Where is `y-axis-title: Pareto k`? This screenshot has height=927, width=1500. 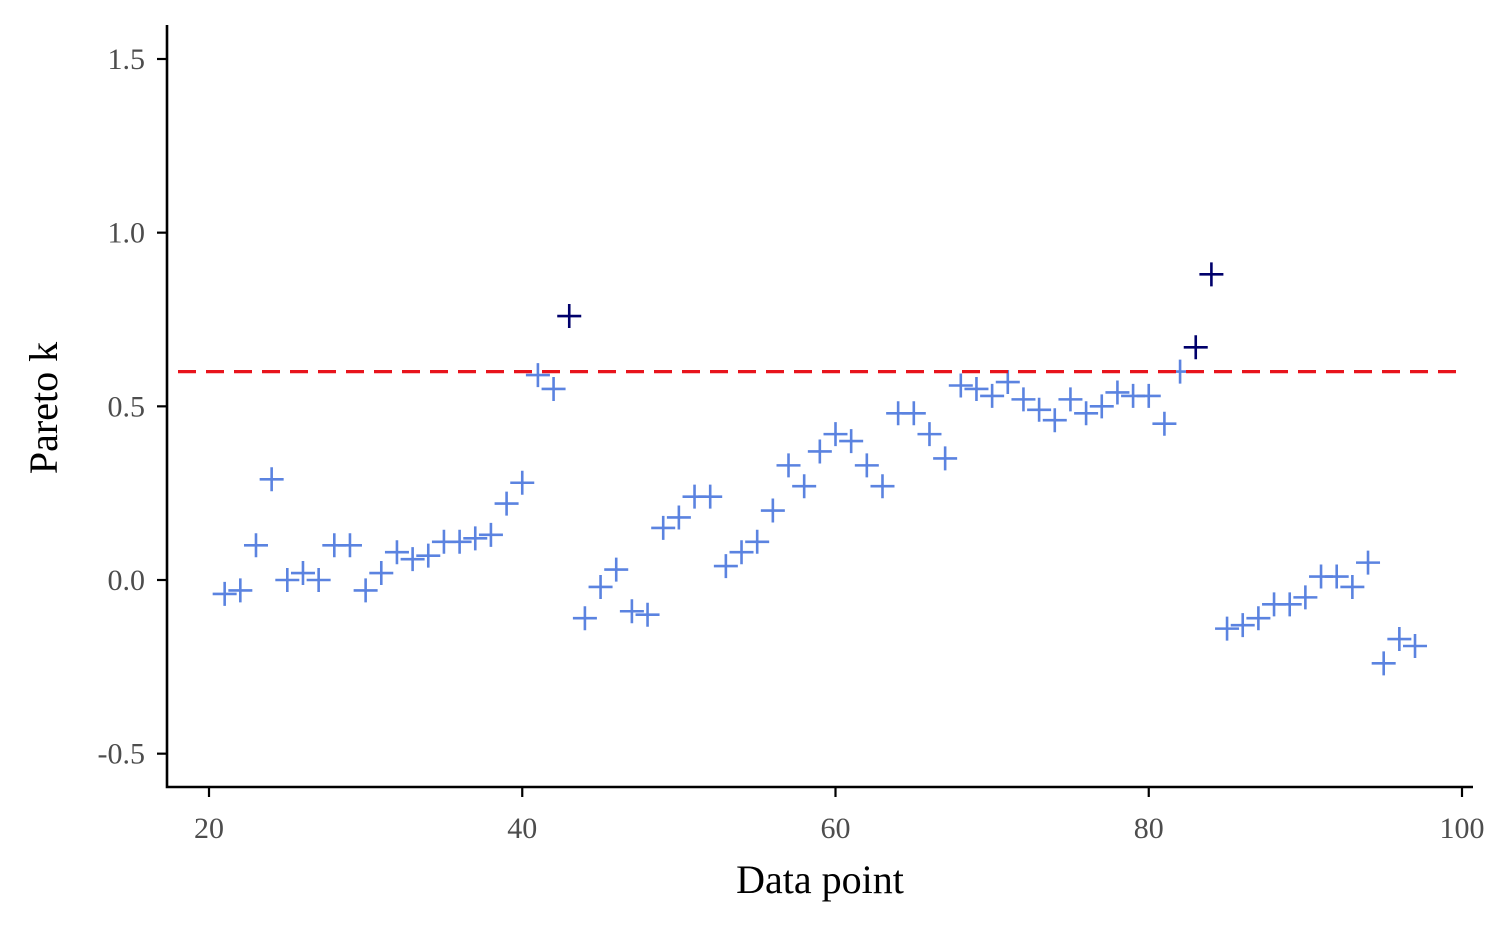 y-axis-title: Pareto k is located at coordinates (43, 408).